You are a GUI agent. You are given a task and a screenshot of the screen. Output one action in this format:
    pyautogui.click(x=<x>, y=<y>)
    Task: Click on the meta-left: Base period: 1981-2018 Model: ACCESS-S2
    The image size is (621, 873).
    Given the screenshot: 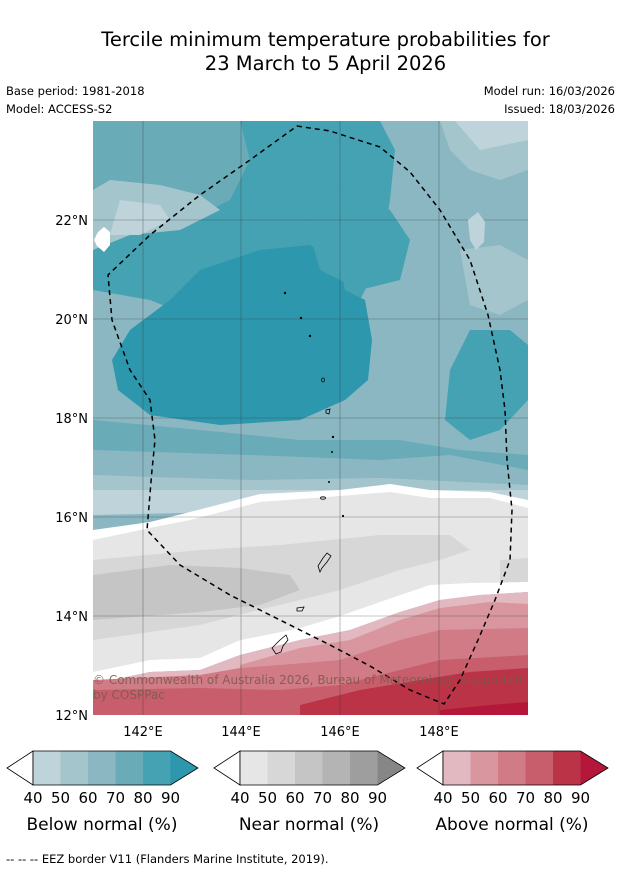 What is the action you would take?
    pyautogui.click(x=75, y=100)
    